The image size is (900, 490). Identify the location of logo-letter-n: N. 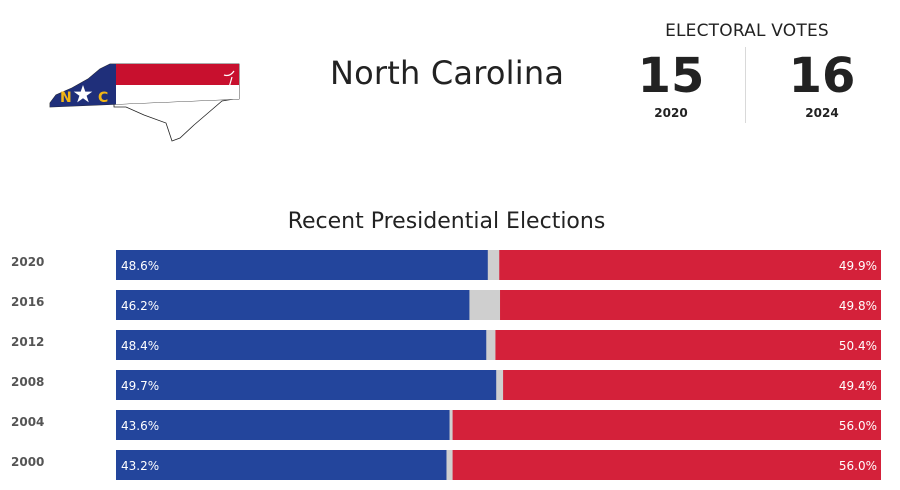
(66, 98).